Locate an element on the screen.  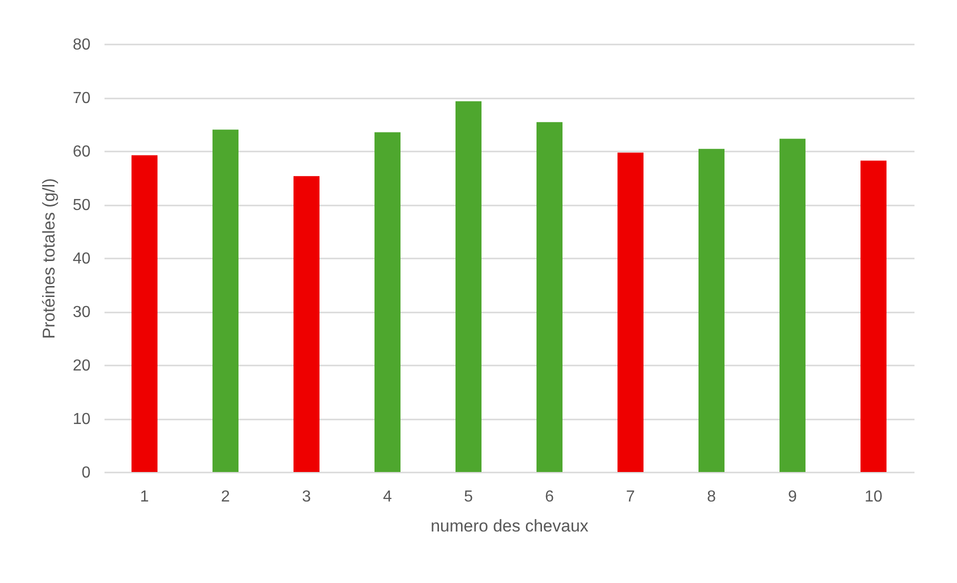
y-tick-label: 70 is located at coordinates (81, 98).